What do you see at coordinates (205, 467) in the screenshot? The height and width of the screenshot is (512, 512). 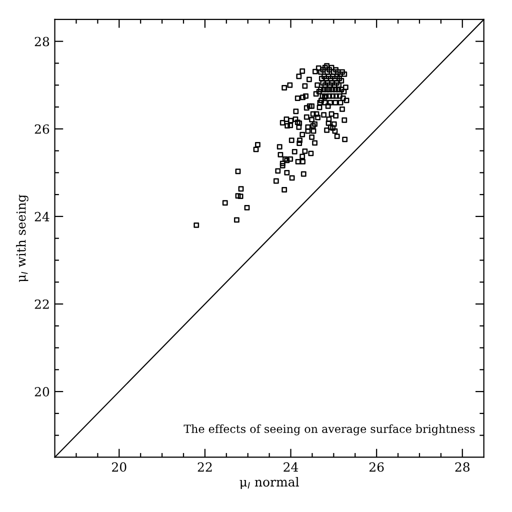 I see `x-tick-label: 22` at bounding box center [205, 467].